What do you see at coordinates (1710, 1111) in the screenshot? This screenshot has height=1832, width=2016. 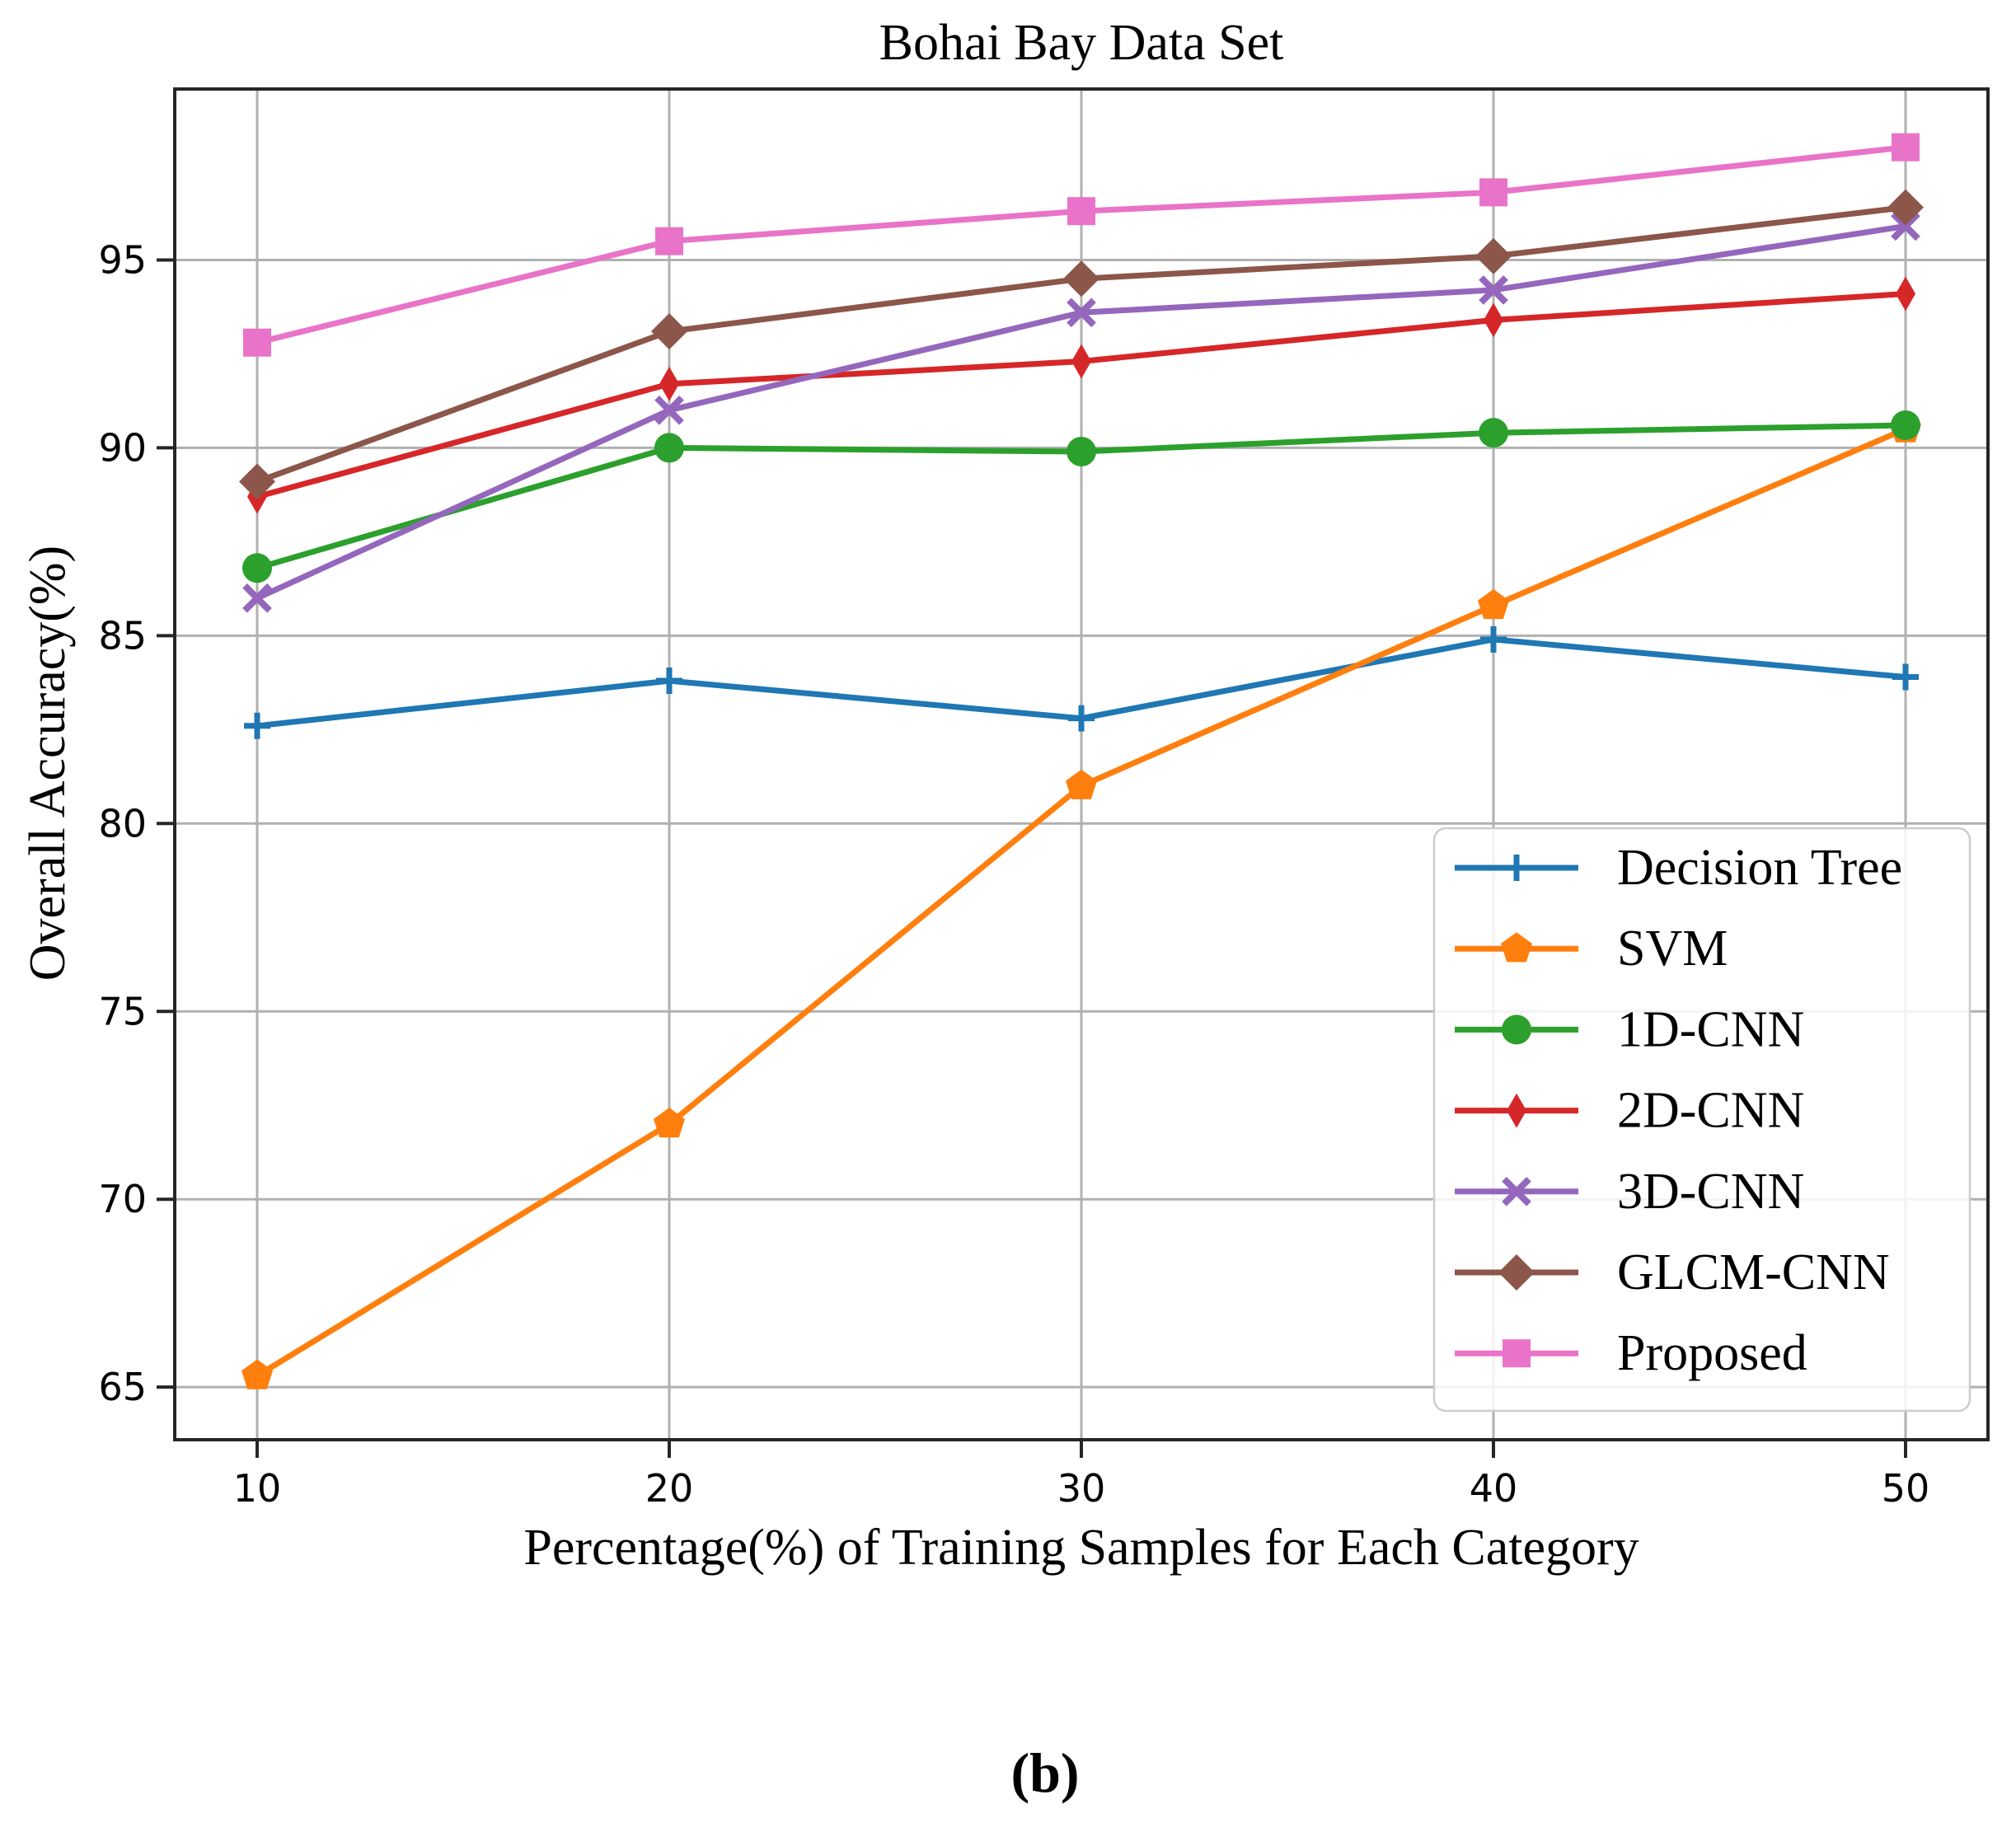 I see `legend-label-2d-cnn: 2D-CNN` at bounding box center [1710, 1111].